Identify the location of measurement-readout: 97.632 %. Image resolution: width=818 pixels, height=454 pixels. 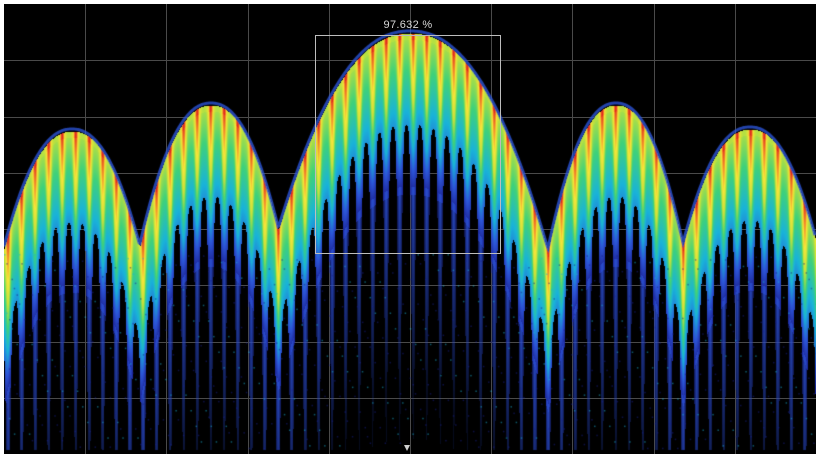
(408, 25).